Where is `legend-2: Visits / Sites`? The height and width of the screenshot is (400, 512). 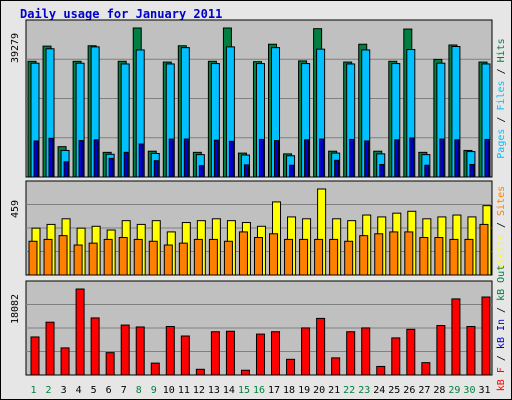 legend-2: Visits / Sites is located at coordinates (501, 228).